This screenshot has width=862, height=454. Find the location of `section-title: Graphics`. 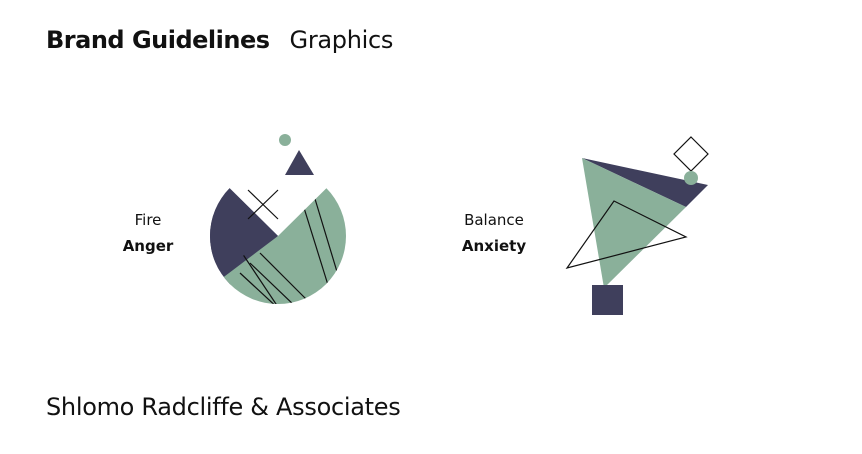

section-title: Graphics is located at coordinates (341, 40).